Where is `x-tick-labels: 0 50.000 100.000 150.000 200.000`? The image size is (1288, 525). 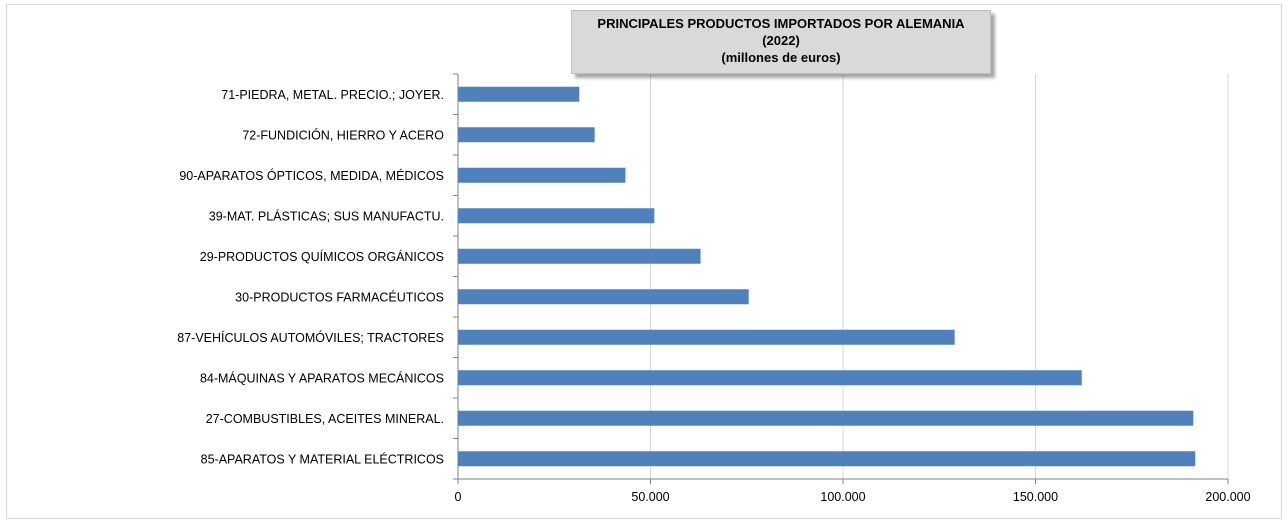
x-tick-labels: 0 50.000 100.000 150.000 200.000 is located at coordinates (853, 497).